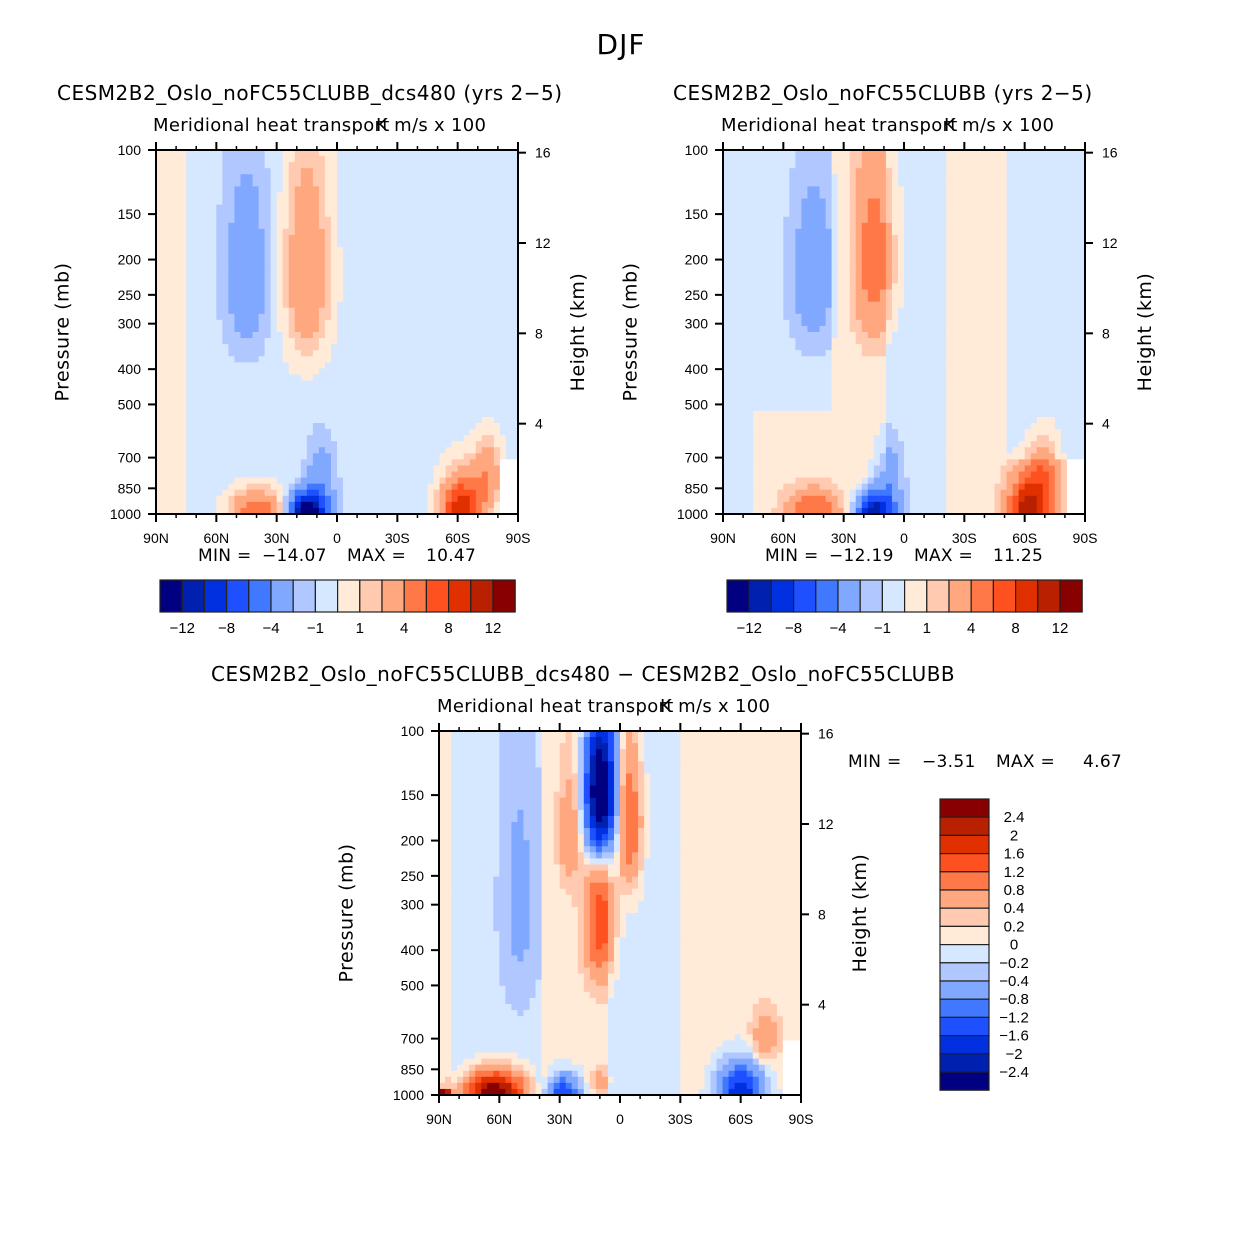 The image size is (1242, 1244). I want to click on x-tick-label: 90N, so click(156, 538).